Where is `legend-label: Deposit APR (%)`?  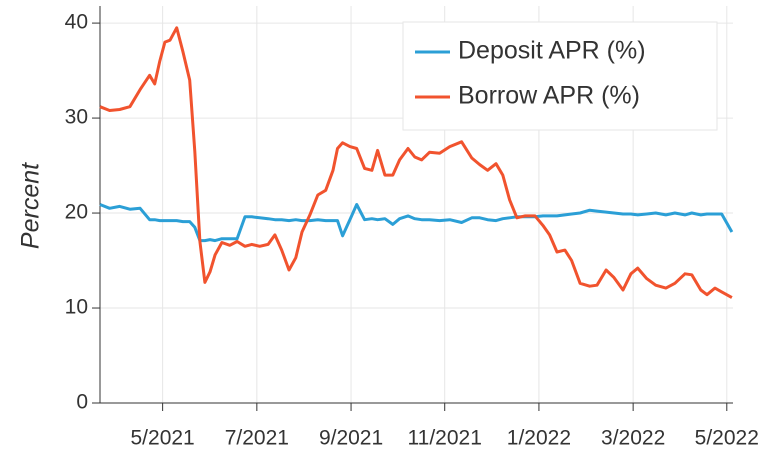 legend-label: Deposit APR (%) is located at coordinates (552, 51).